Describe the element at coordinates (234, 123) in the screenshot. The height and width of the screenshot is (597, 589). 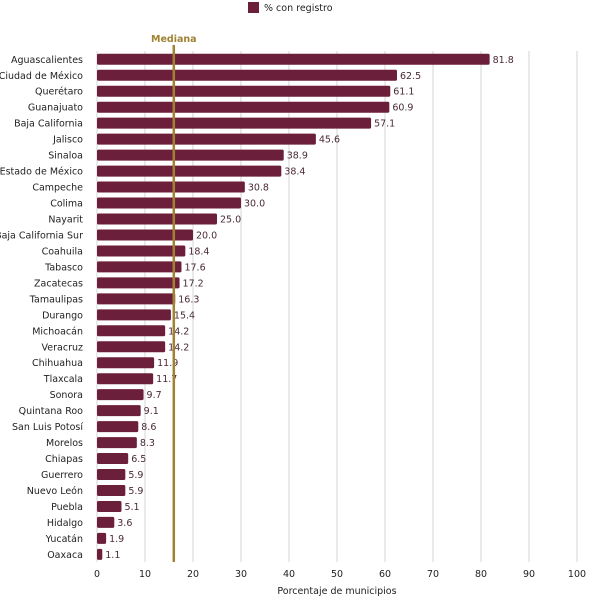
I see `bar-baja-california` at that location.